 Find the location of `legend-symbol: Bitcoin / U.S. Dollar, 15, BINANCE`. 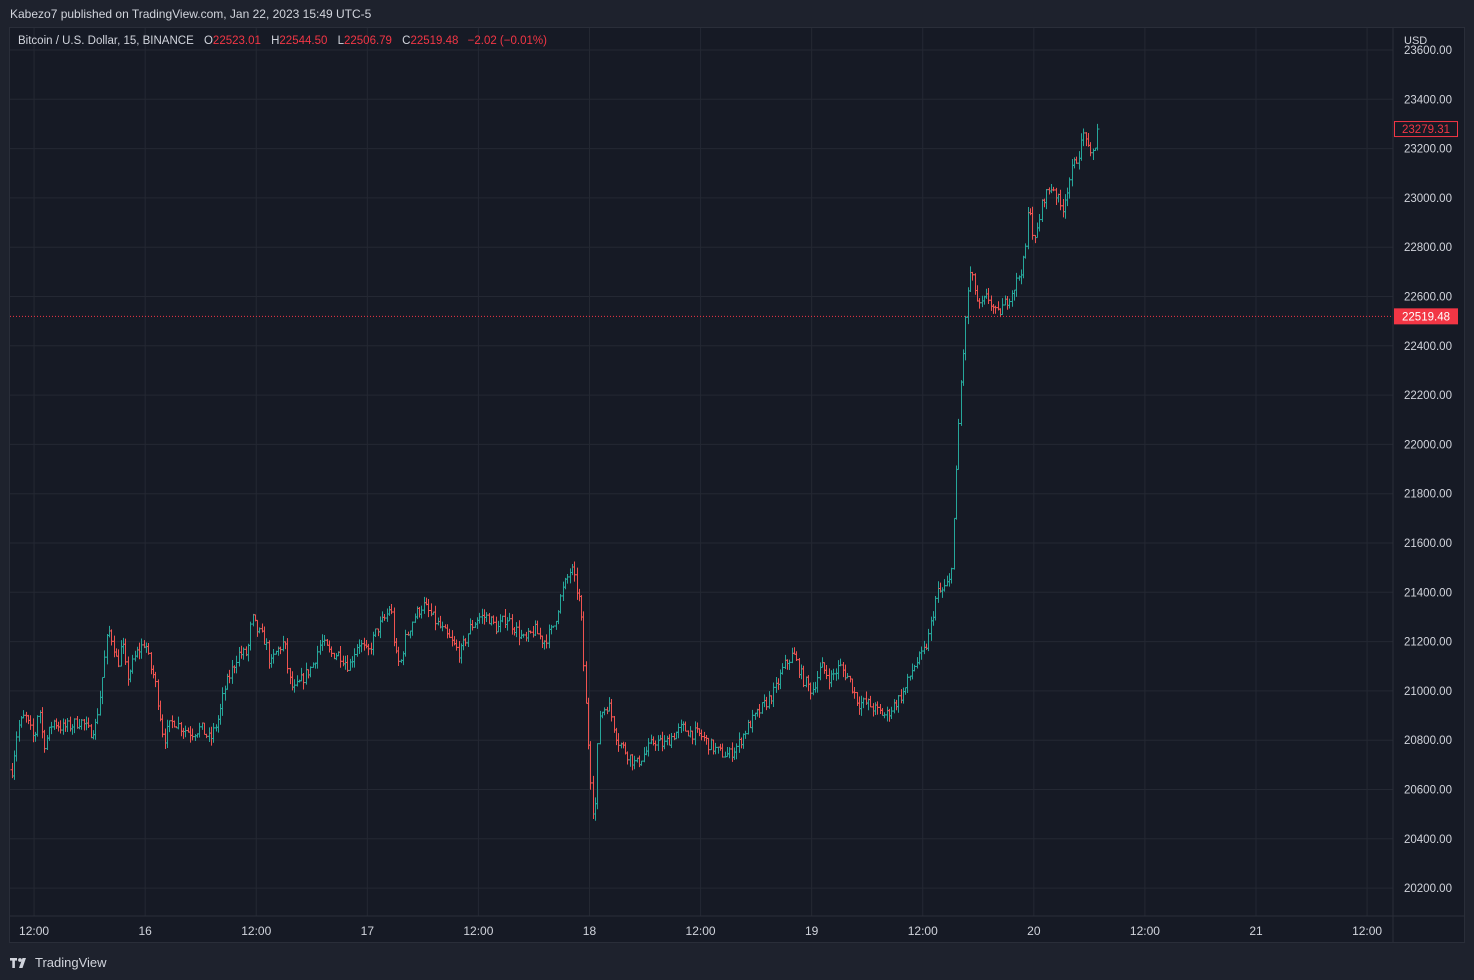

legend-symbol: Bitcoin / U.S. Dollar, 15, BINANCE is located at coordinates (106, 41).